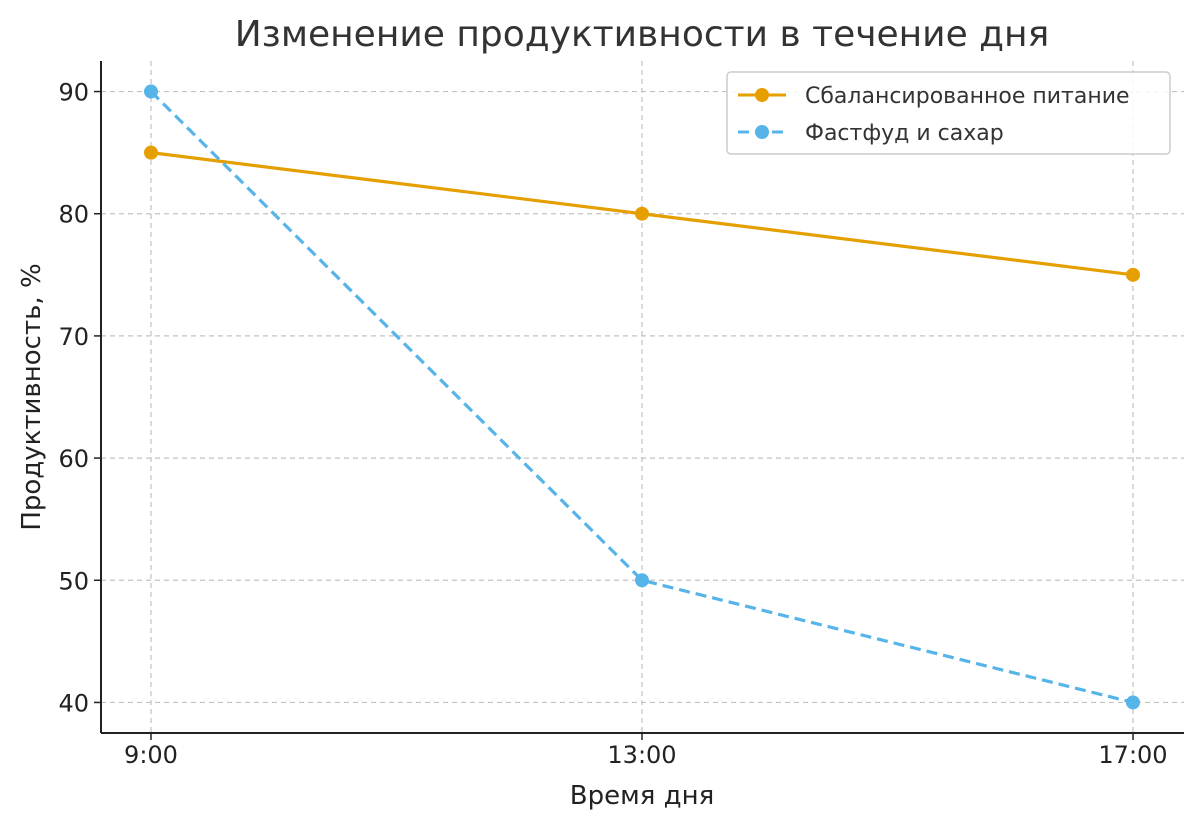  What do you see at coordinates (73, 703) in the screenshot?
I see `y-tick-label: 40` at bounding box center [73, 703].